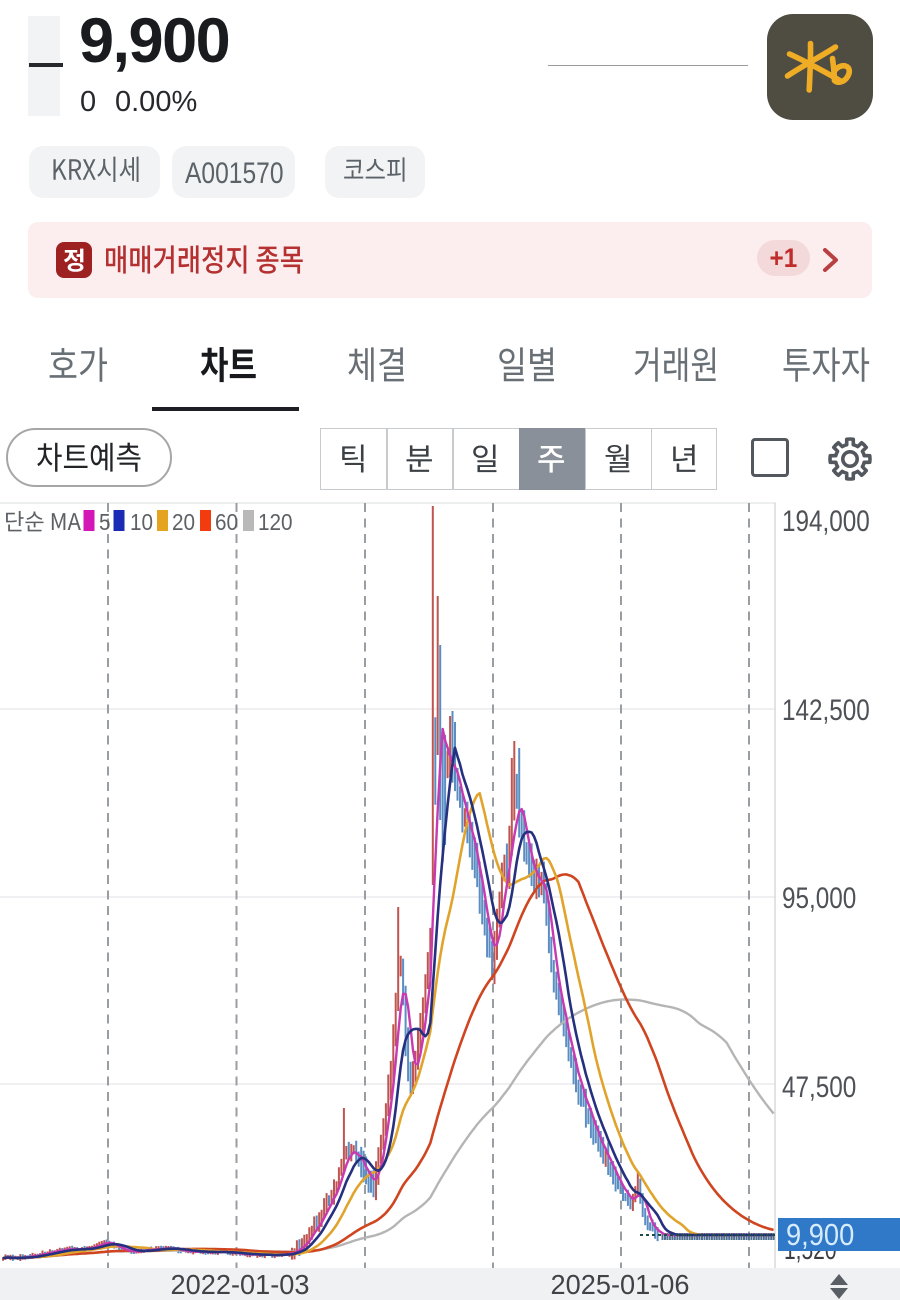 This screenshot has height=1300, width=900. Describe the element at coordinates (183, 522) in the screenshot. I see `svg-text: 20` at that location.